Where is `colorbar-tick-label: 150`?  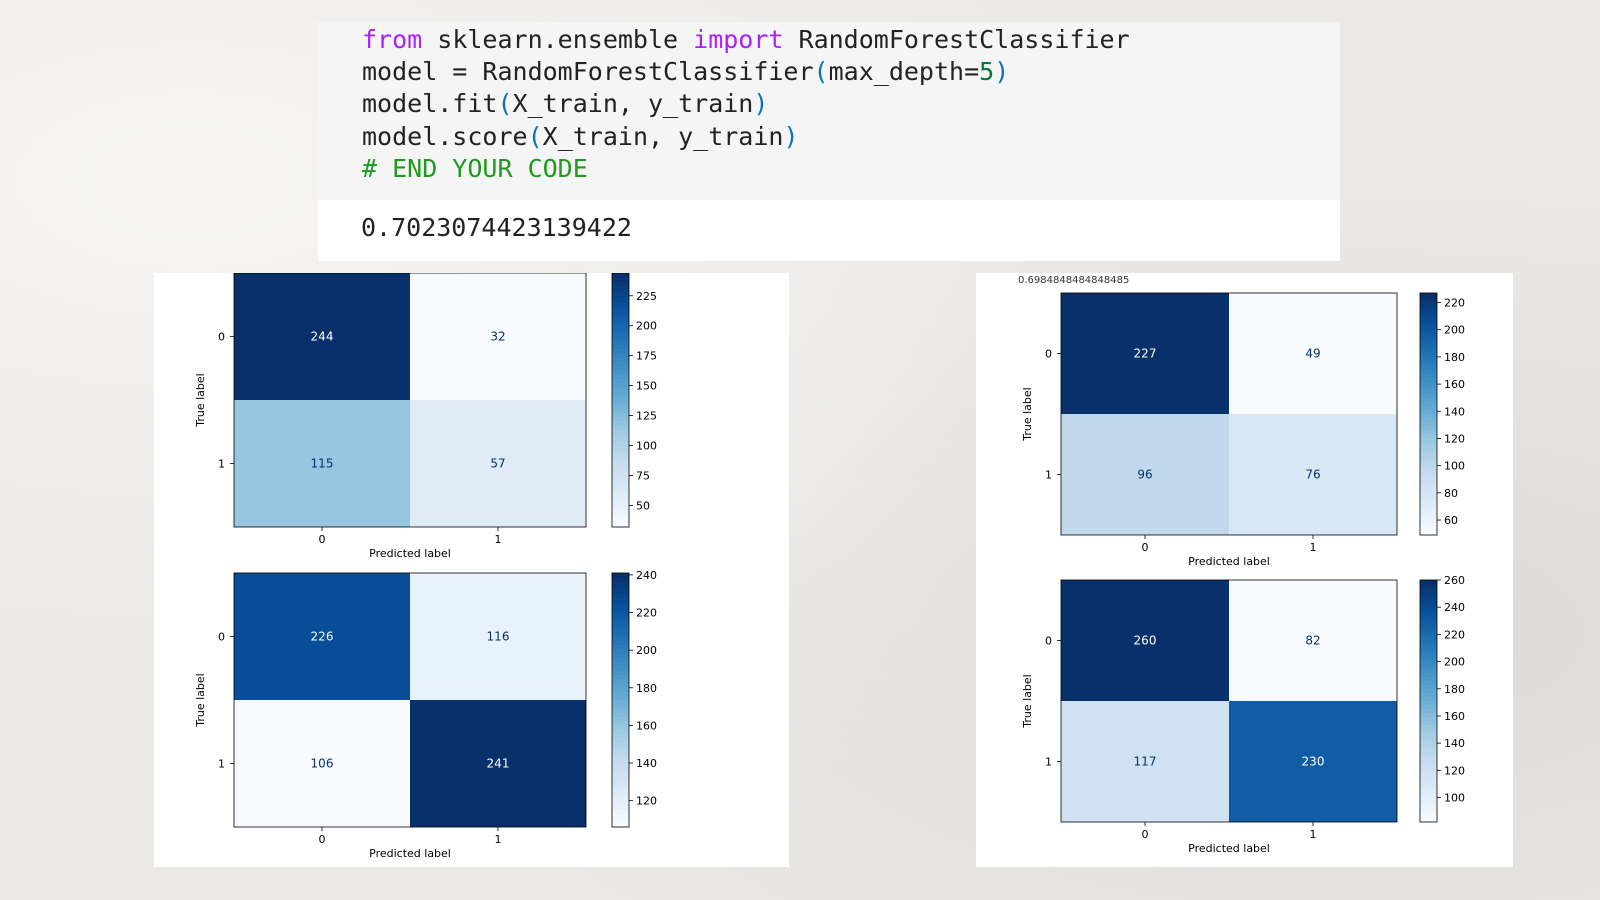 colorbar-tick-label: 150 is located at coordinates (646, 386).